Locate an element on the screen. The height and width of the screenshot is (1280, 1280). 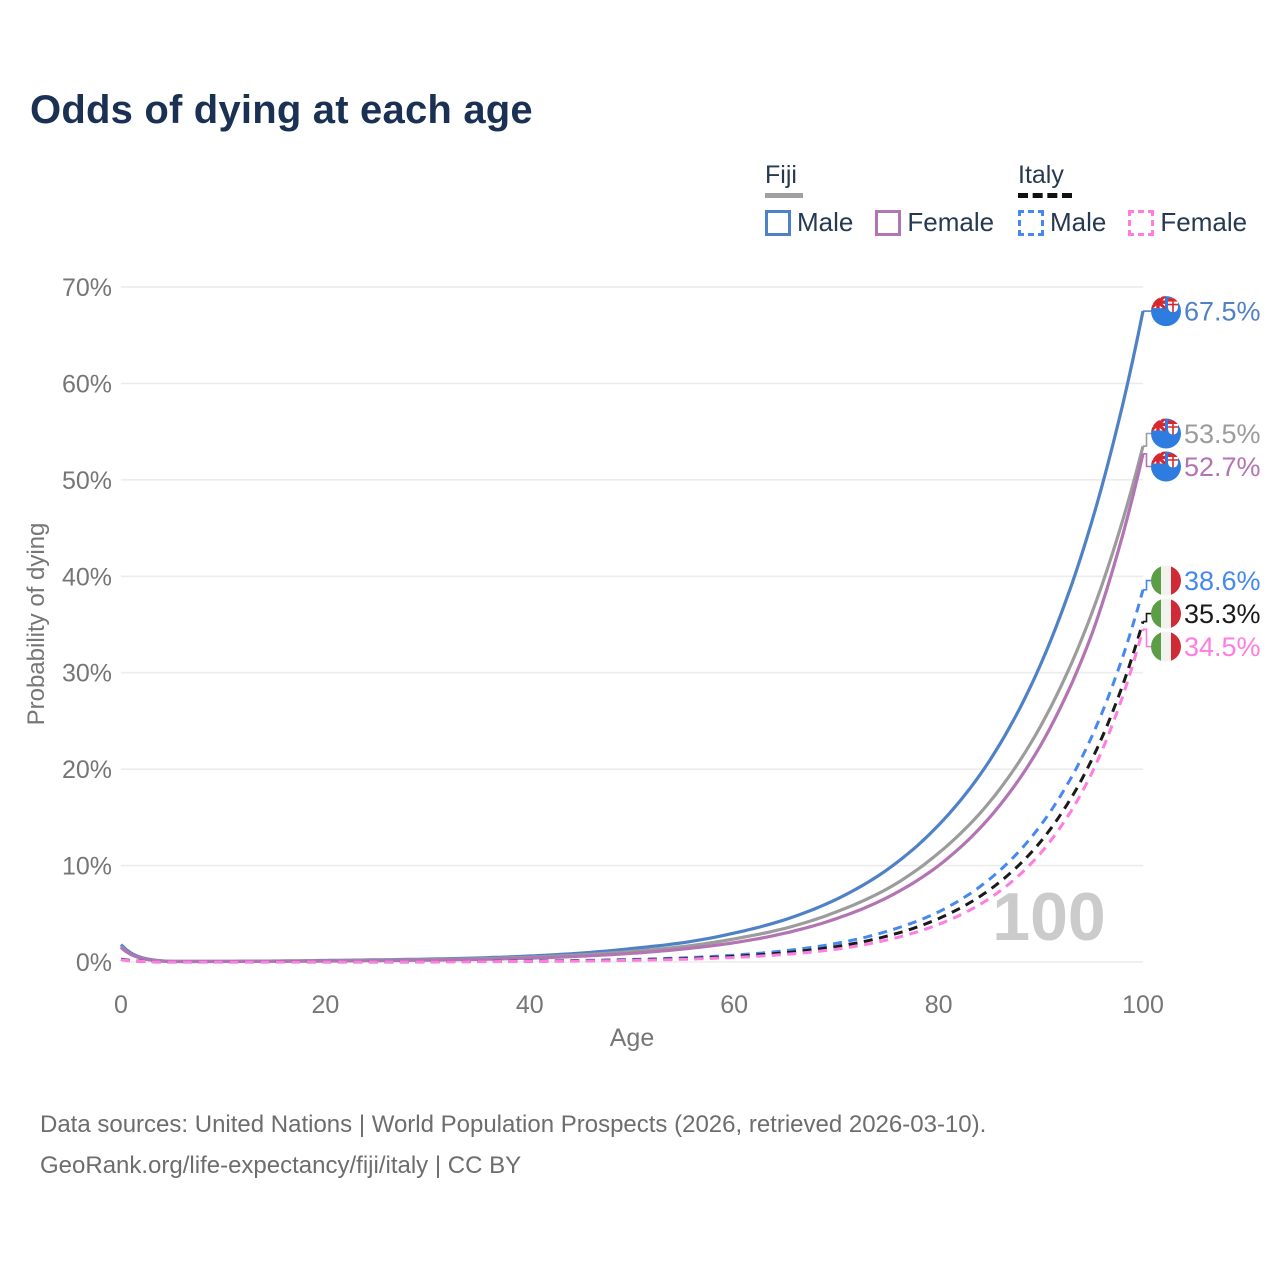
legend-item-fiji-male: Male is located at coordinates (809, 222).